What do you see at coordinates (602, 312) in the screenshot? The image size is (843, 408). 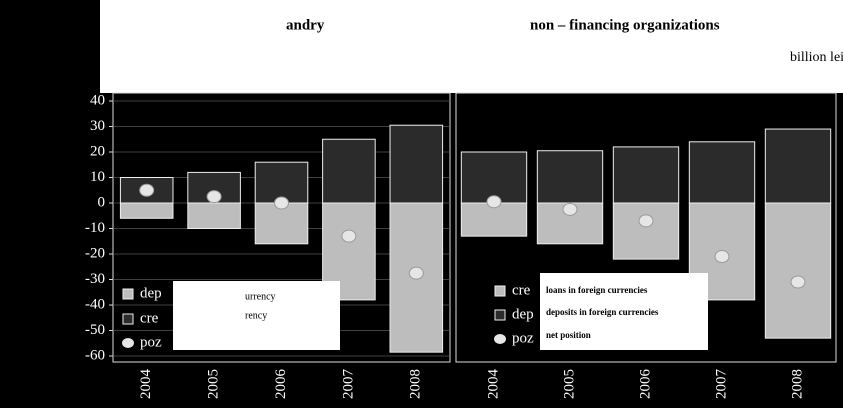 I see `overlay-label: deposits in foreign currencies` at bounding box center [602, 312].